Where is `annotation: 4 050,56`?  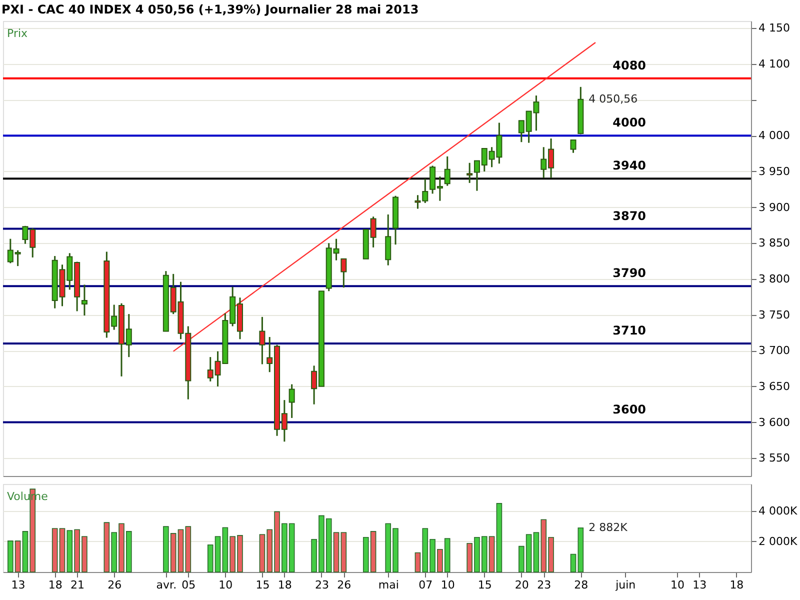 annotation: 4 050,56 is located at coordinates (613, 99).